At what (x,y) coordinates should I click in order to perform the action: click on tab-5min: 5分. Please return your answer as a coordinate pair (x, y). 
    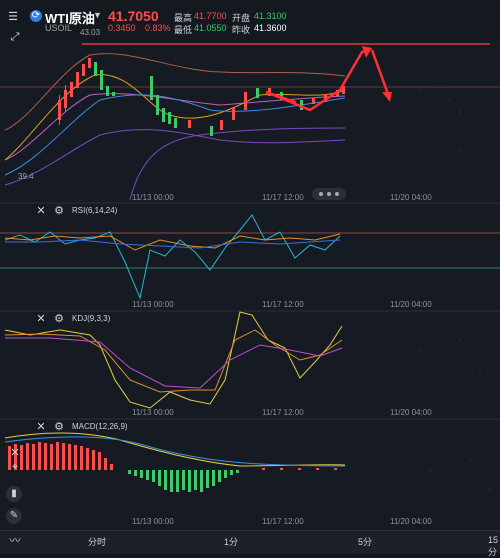
    Looking at the image, I should click on (365, 542).